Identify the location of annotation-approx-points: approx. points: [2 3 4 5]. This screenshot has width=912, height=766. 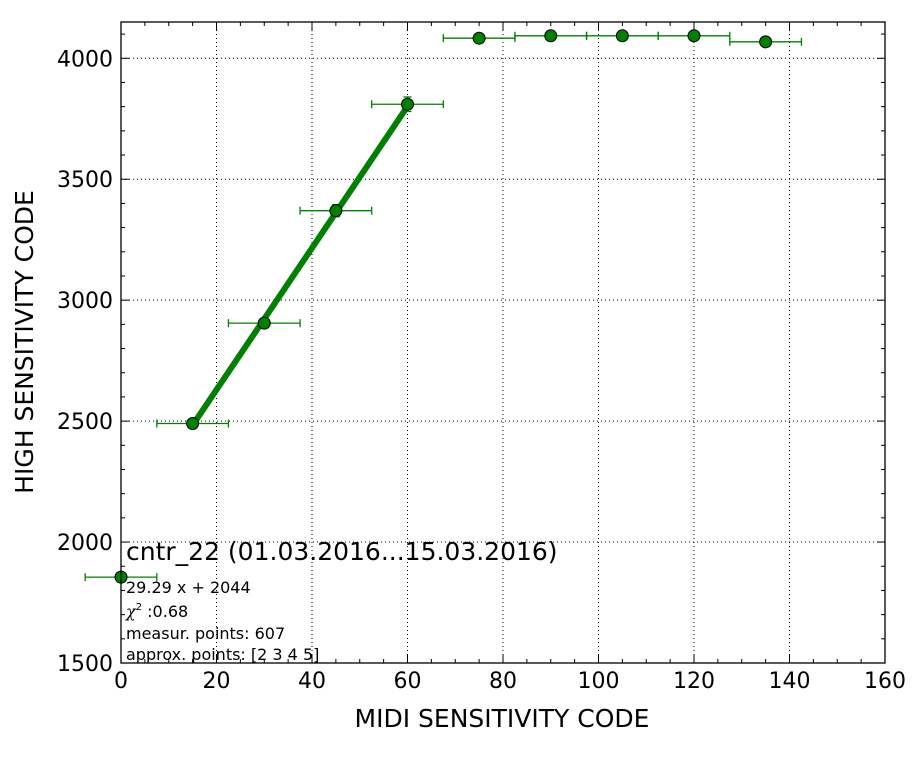
(222, 654).